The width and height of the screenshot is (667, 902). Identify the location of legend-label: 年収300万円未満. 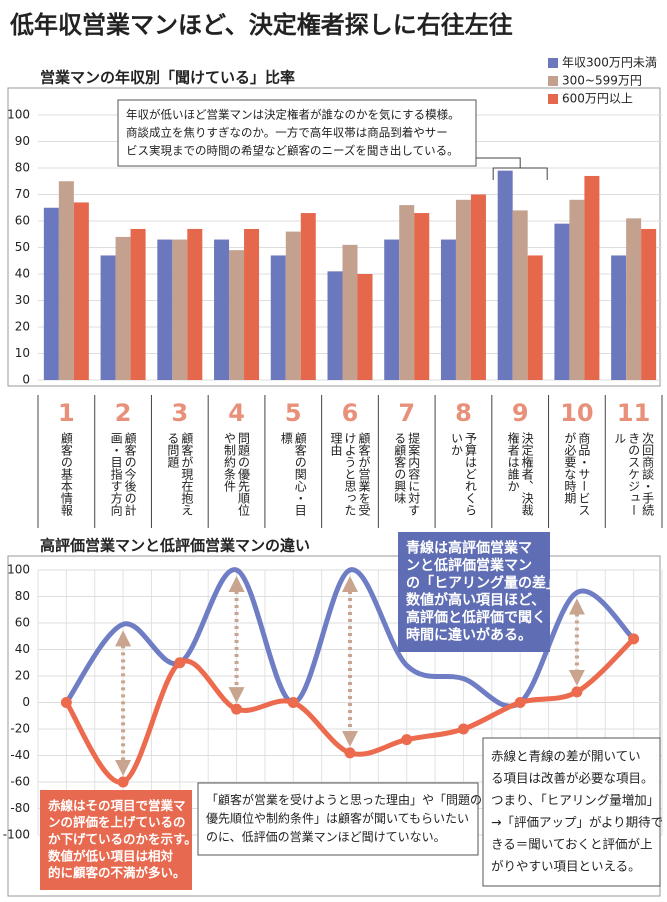
(609, 63).